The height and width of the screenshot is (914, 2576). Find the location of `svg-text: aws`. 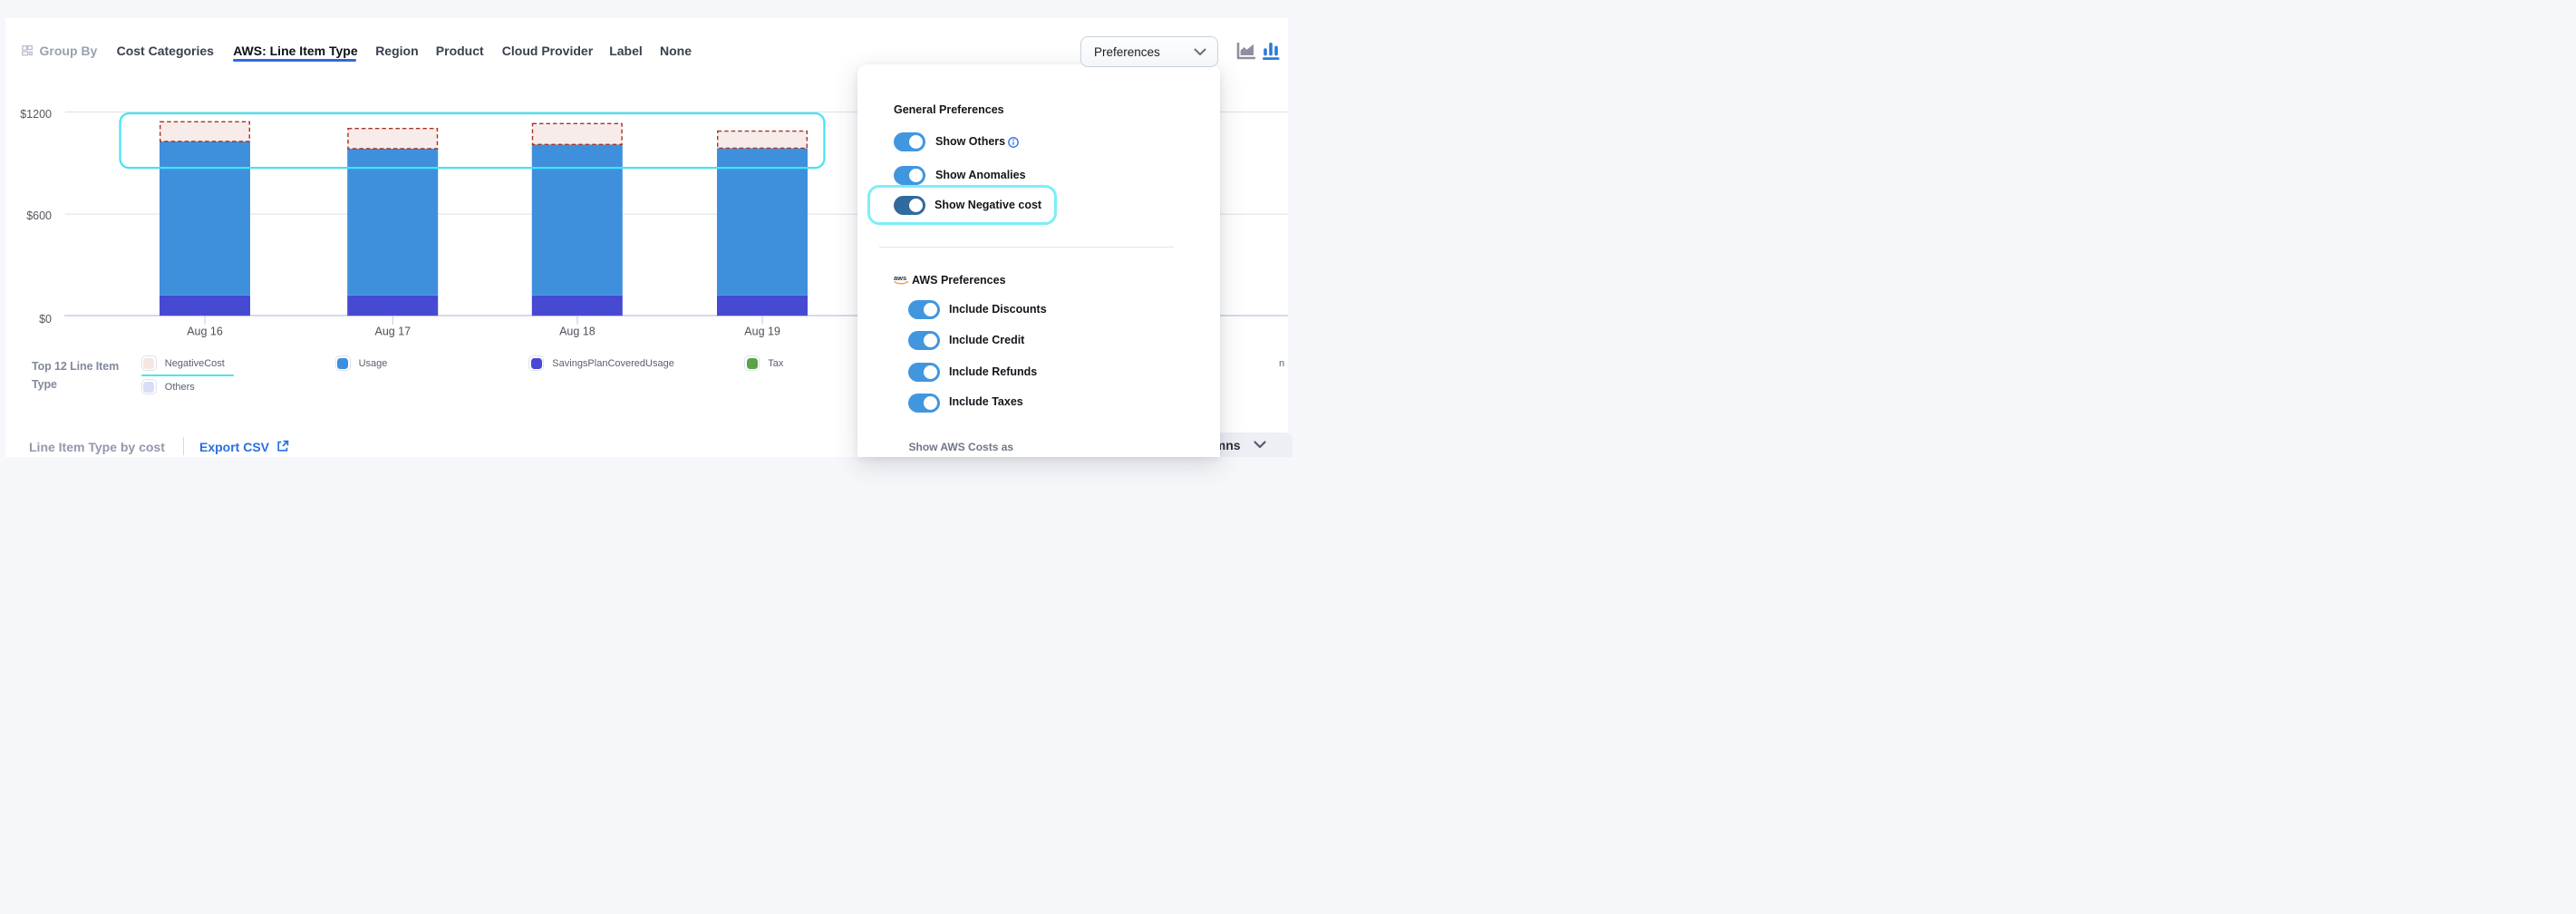

svg-text: aws is located at coordinates (900, 278).